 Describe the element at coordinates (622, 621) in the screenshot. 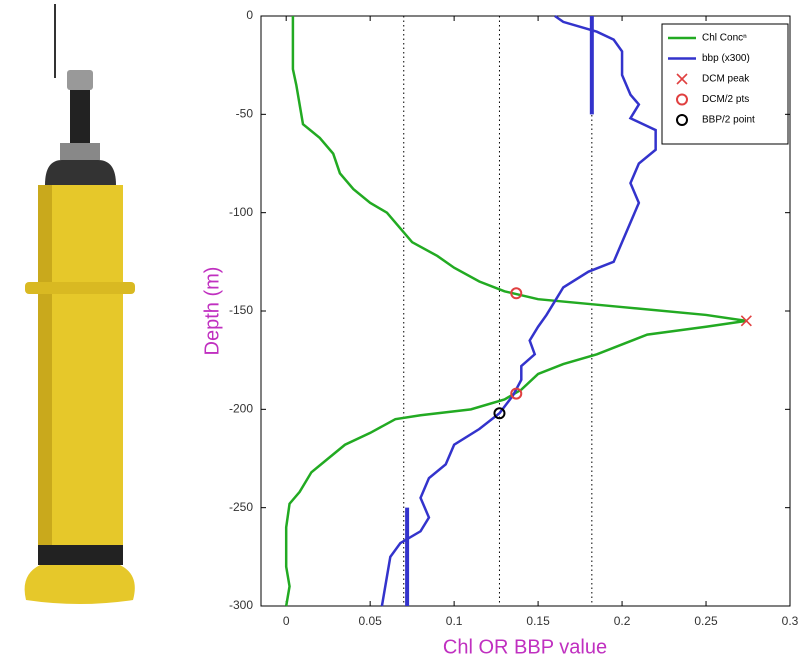

I see `x-tick-label: 0.2` at that location.